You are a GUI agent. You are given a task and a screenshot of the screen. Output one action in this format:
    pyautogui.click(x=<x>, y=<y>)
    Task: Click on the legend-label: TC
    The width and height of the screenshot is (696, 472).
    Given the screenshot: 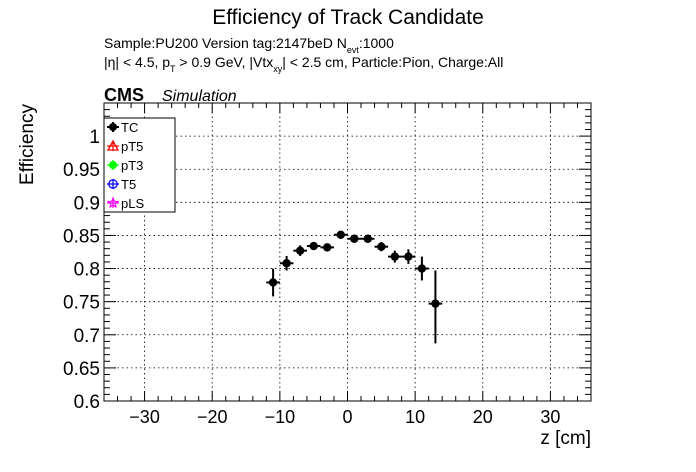 What is the action you would take?
    pyautogui.click(x=129, y=127)
    